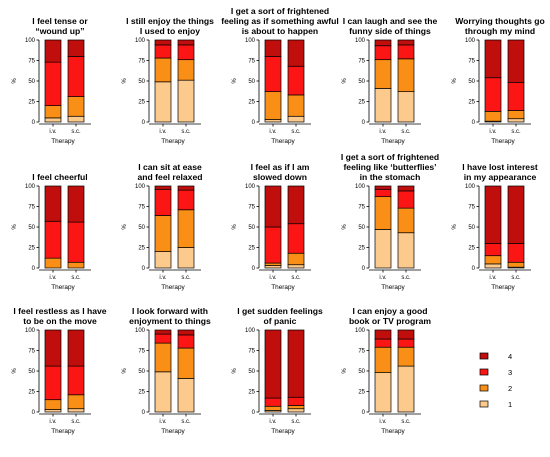 This screenshot has height=457, width=550. Describe the element at coordinates (170, 167) in the screenshot. I see `chart-title-line: I can sit at ease` at that location.